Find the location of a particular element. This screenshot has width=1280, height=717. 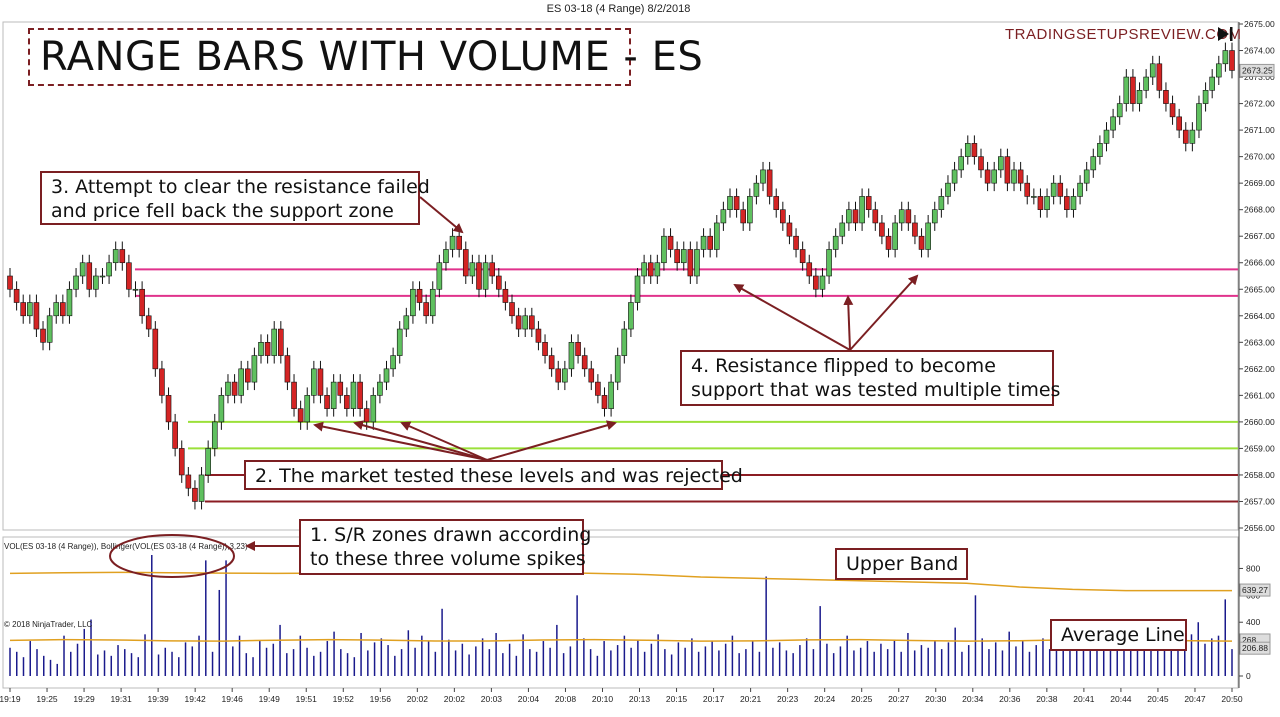

time-label: 20:21 is located at coordinates (751, 699).